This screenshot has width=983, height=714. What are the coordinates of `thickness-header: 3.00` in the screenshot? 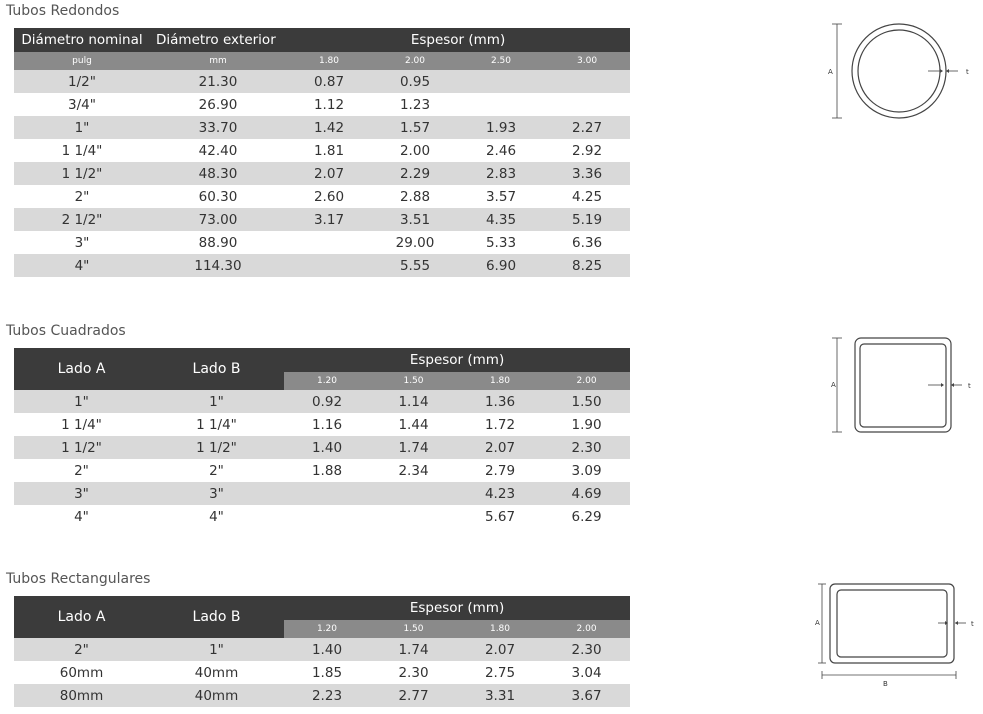 It's located at (587, 61).